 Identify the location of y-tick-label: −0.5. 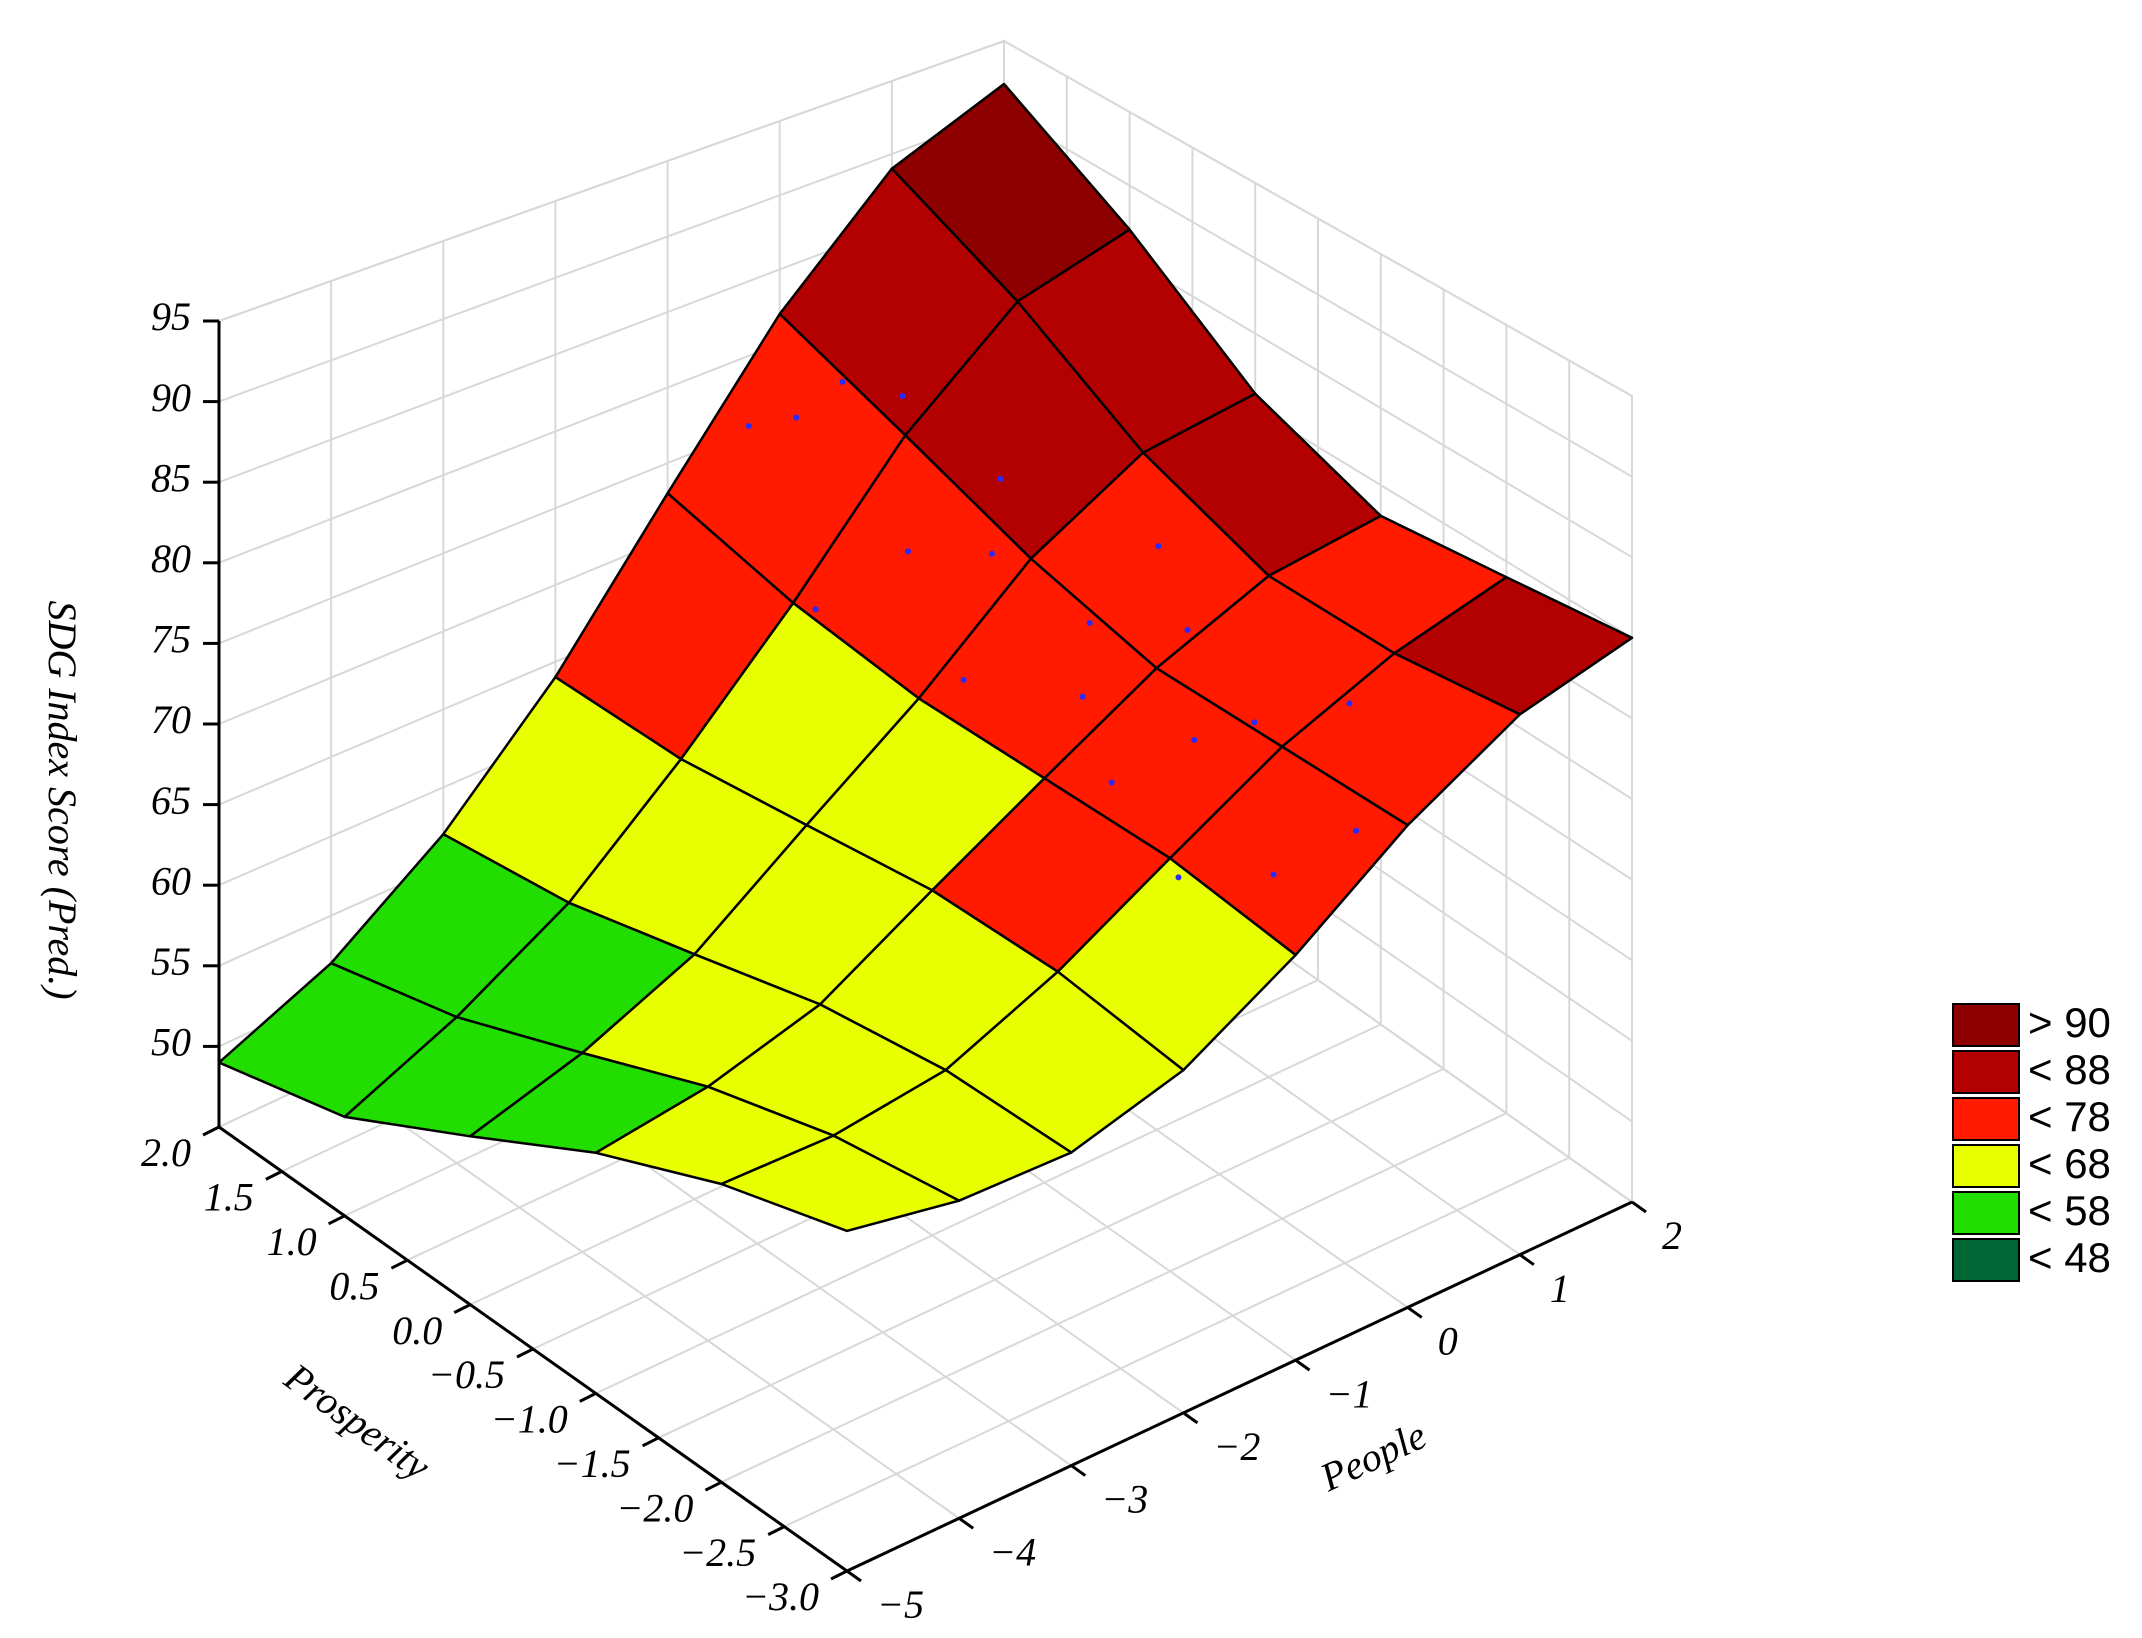
(466, 1374).